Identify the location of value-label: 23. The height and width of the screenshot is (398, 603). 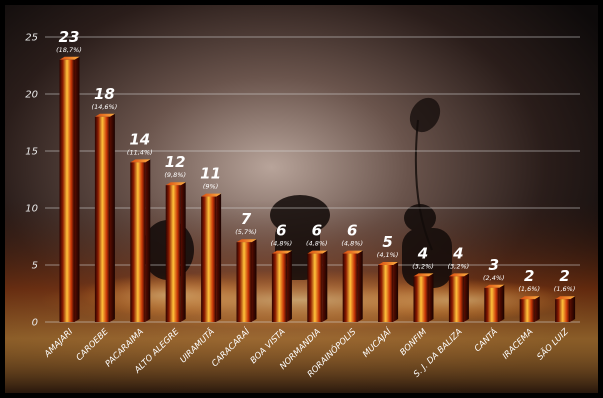
(69, 37).